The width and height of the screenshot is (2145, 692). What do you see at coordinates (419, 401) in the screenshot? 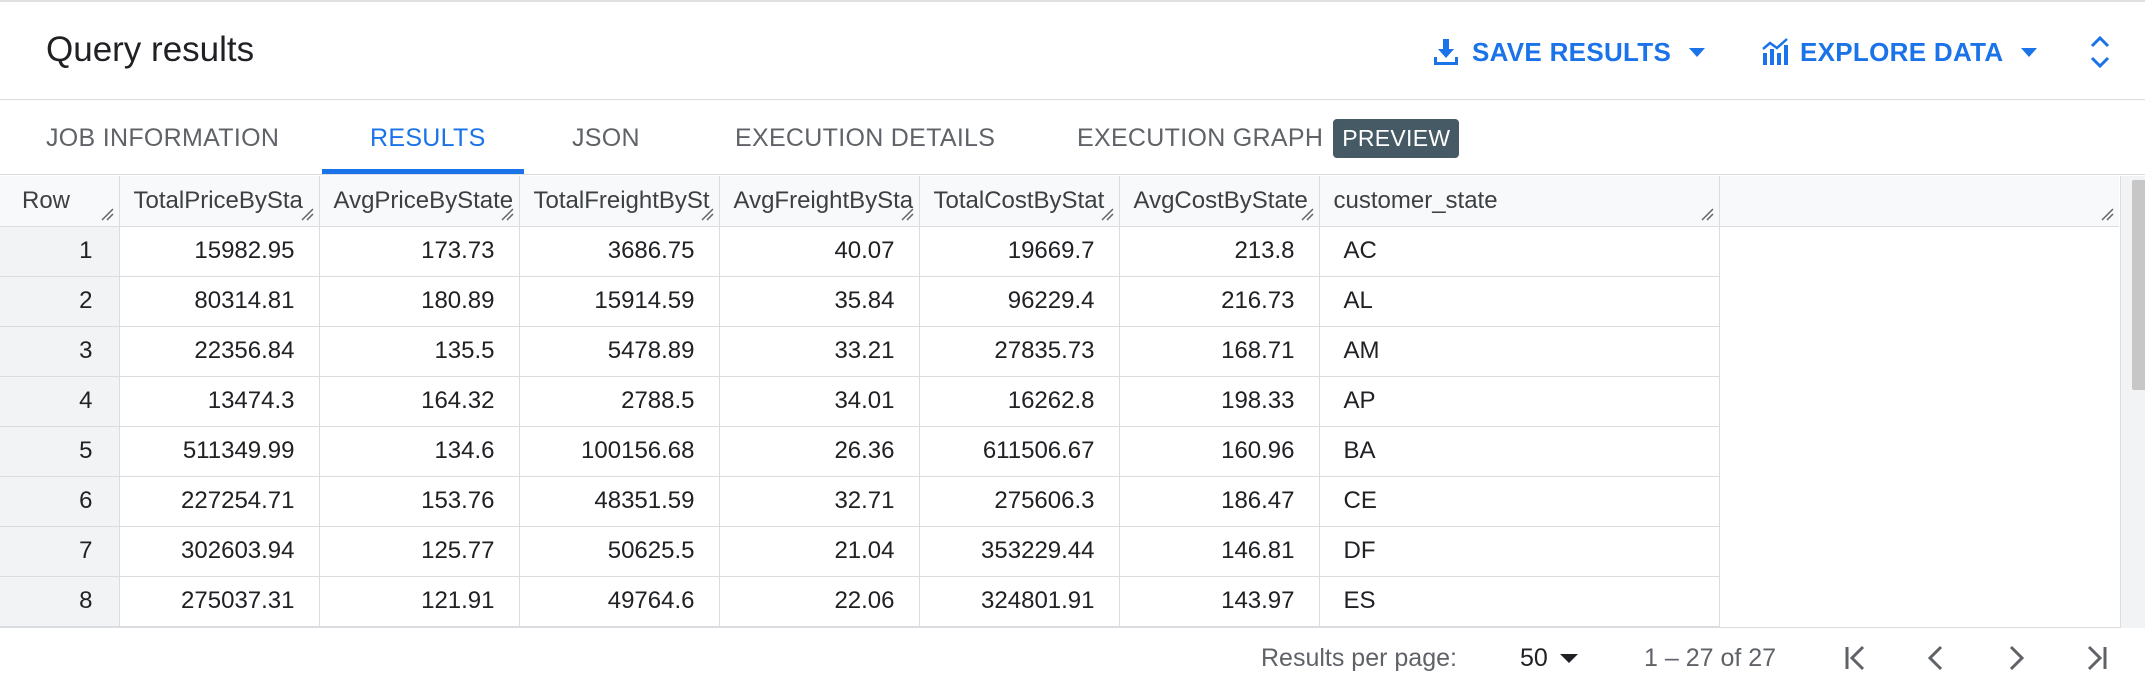
I see `table-cell: 164.32` at bounding box center [419, 401].